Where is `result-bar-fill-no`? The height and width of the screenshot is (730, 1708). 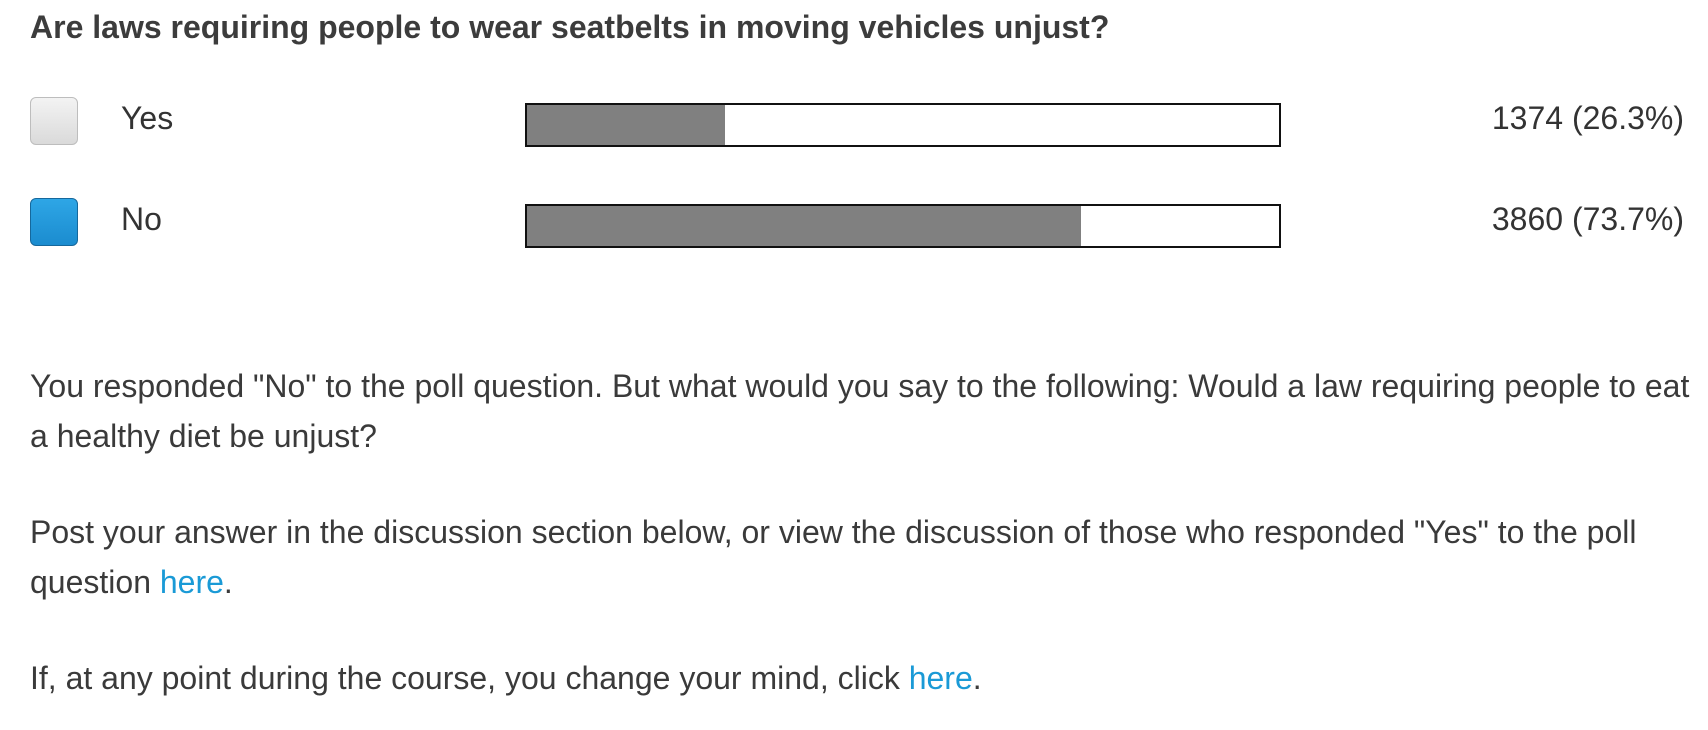
result-bar-fill-no is located at coordinates (804, 226).